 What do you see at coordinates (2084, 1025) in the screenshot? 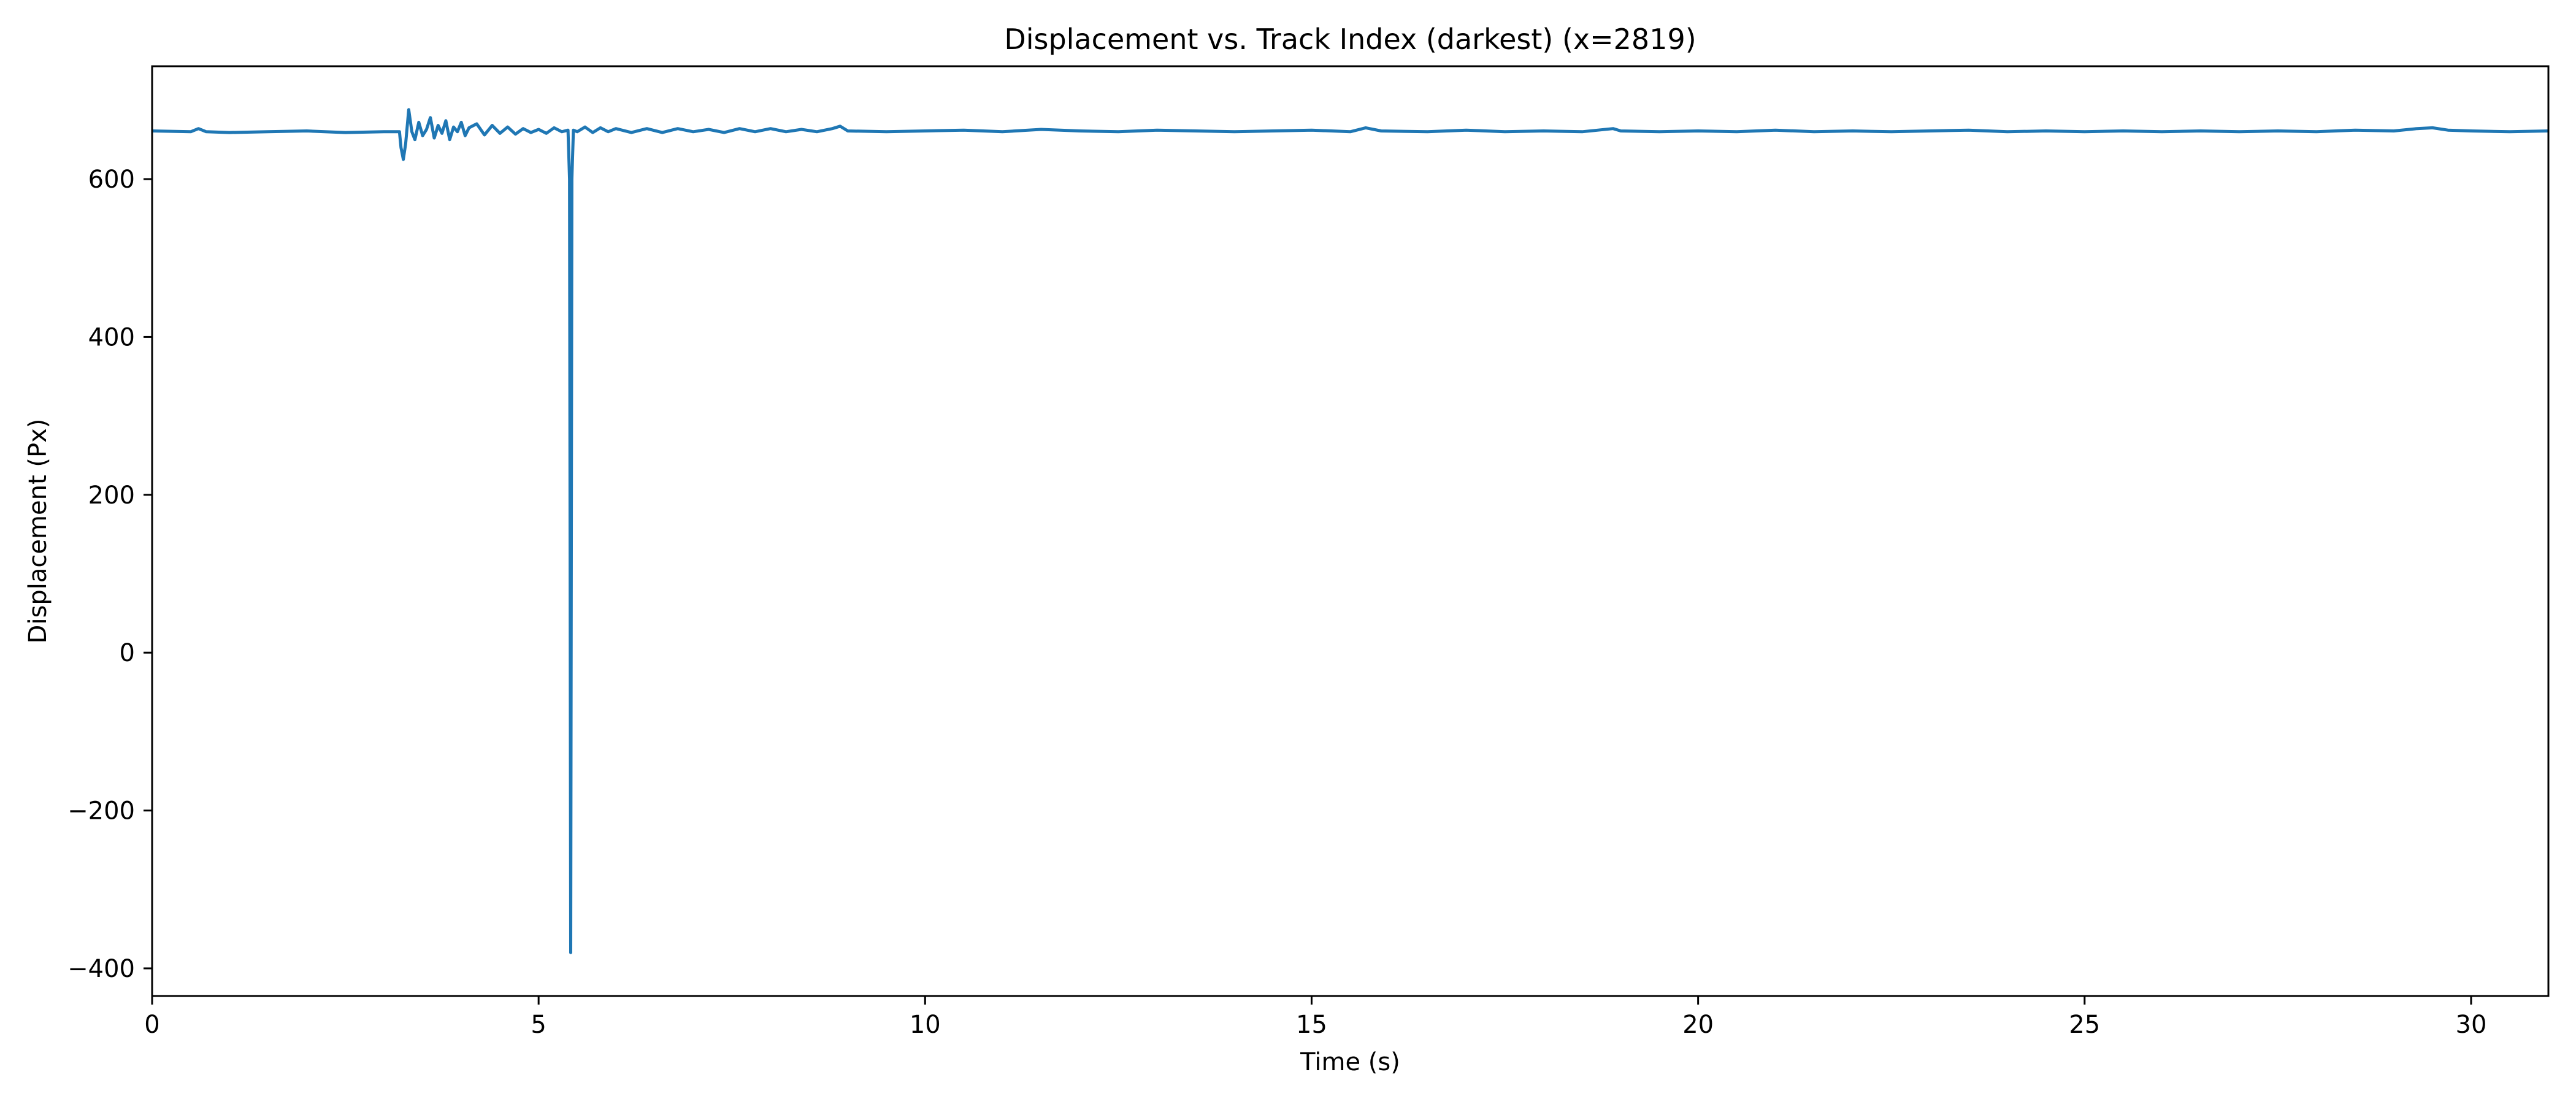
I see `x-tick-label: 25` at bounding box center [2084, 1025].